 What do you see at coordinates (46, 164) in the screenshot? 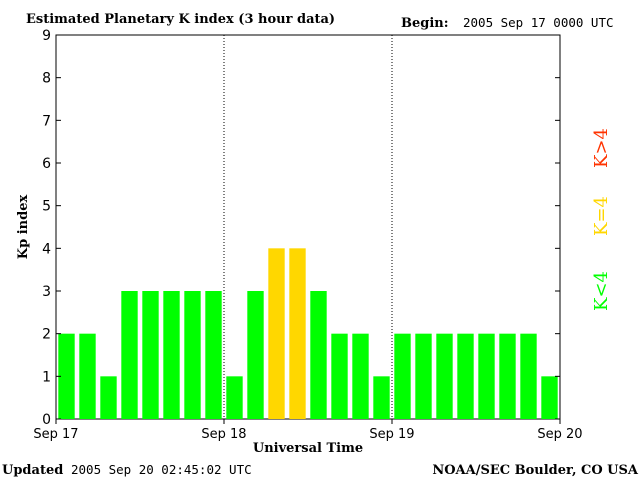
I see `y-tick-label: 6` at bounding box center [46, 164].